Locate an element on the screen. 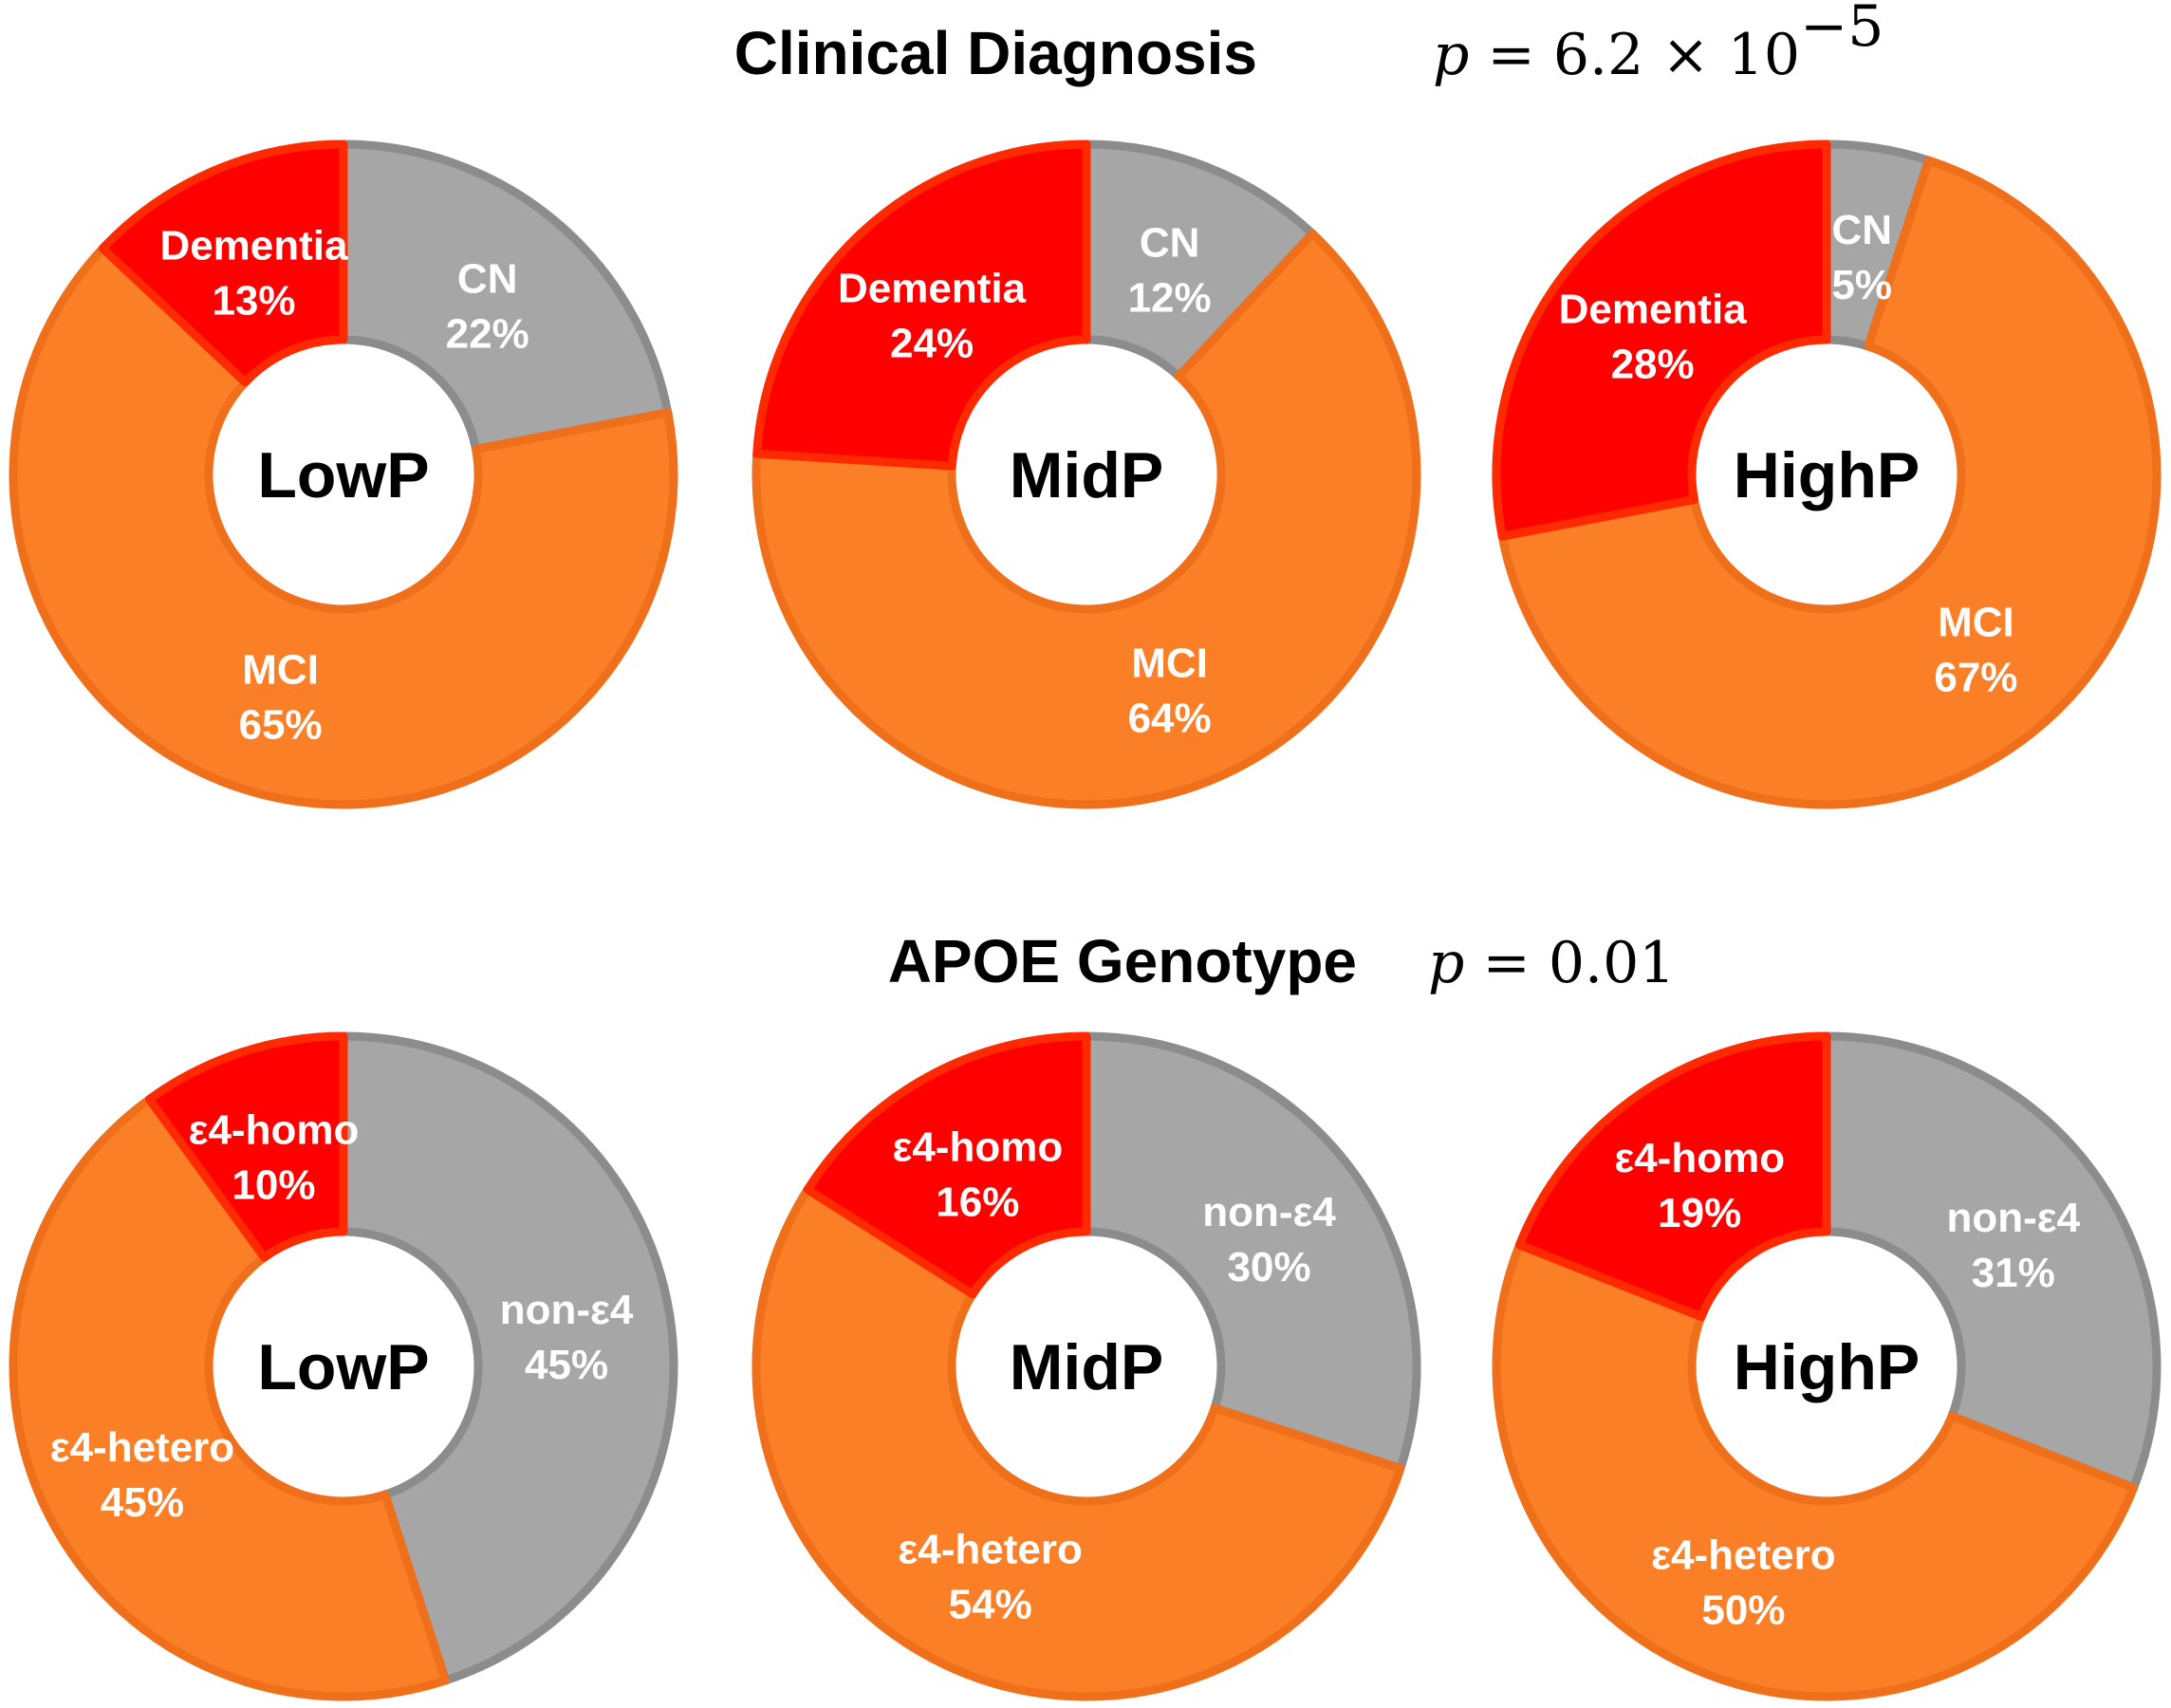 This screenshot has width=2171, height=1708. slice-label-percent: 31% is located at coordinates (2013, 1273).